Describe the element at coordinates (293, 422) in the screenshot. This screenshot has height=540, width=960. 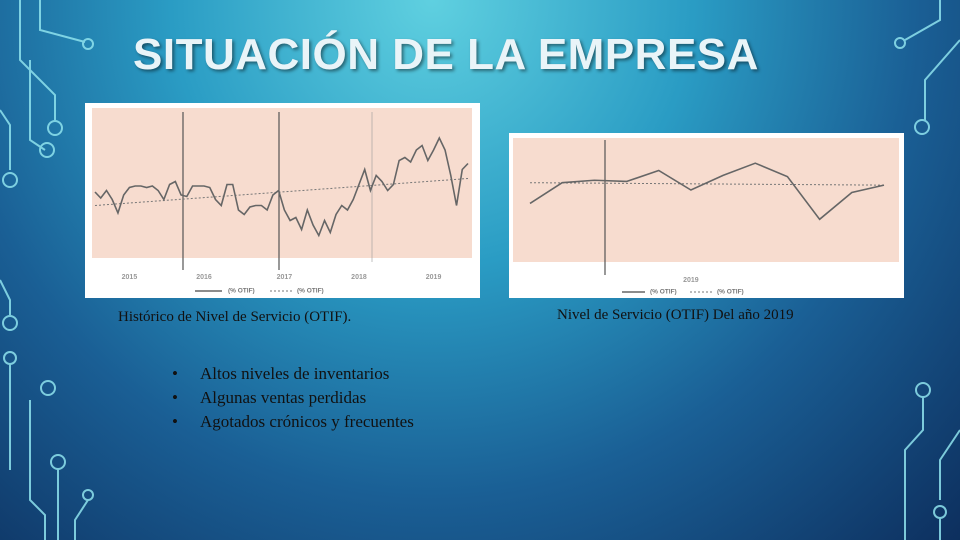
I see `bullet: Agotados crónicos y frecuentes` at that location.